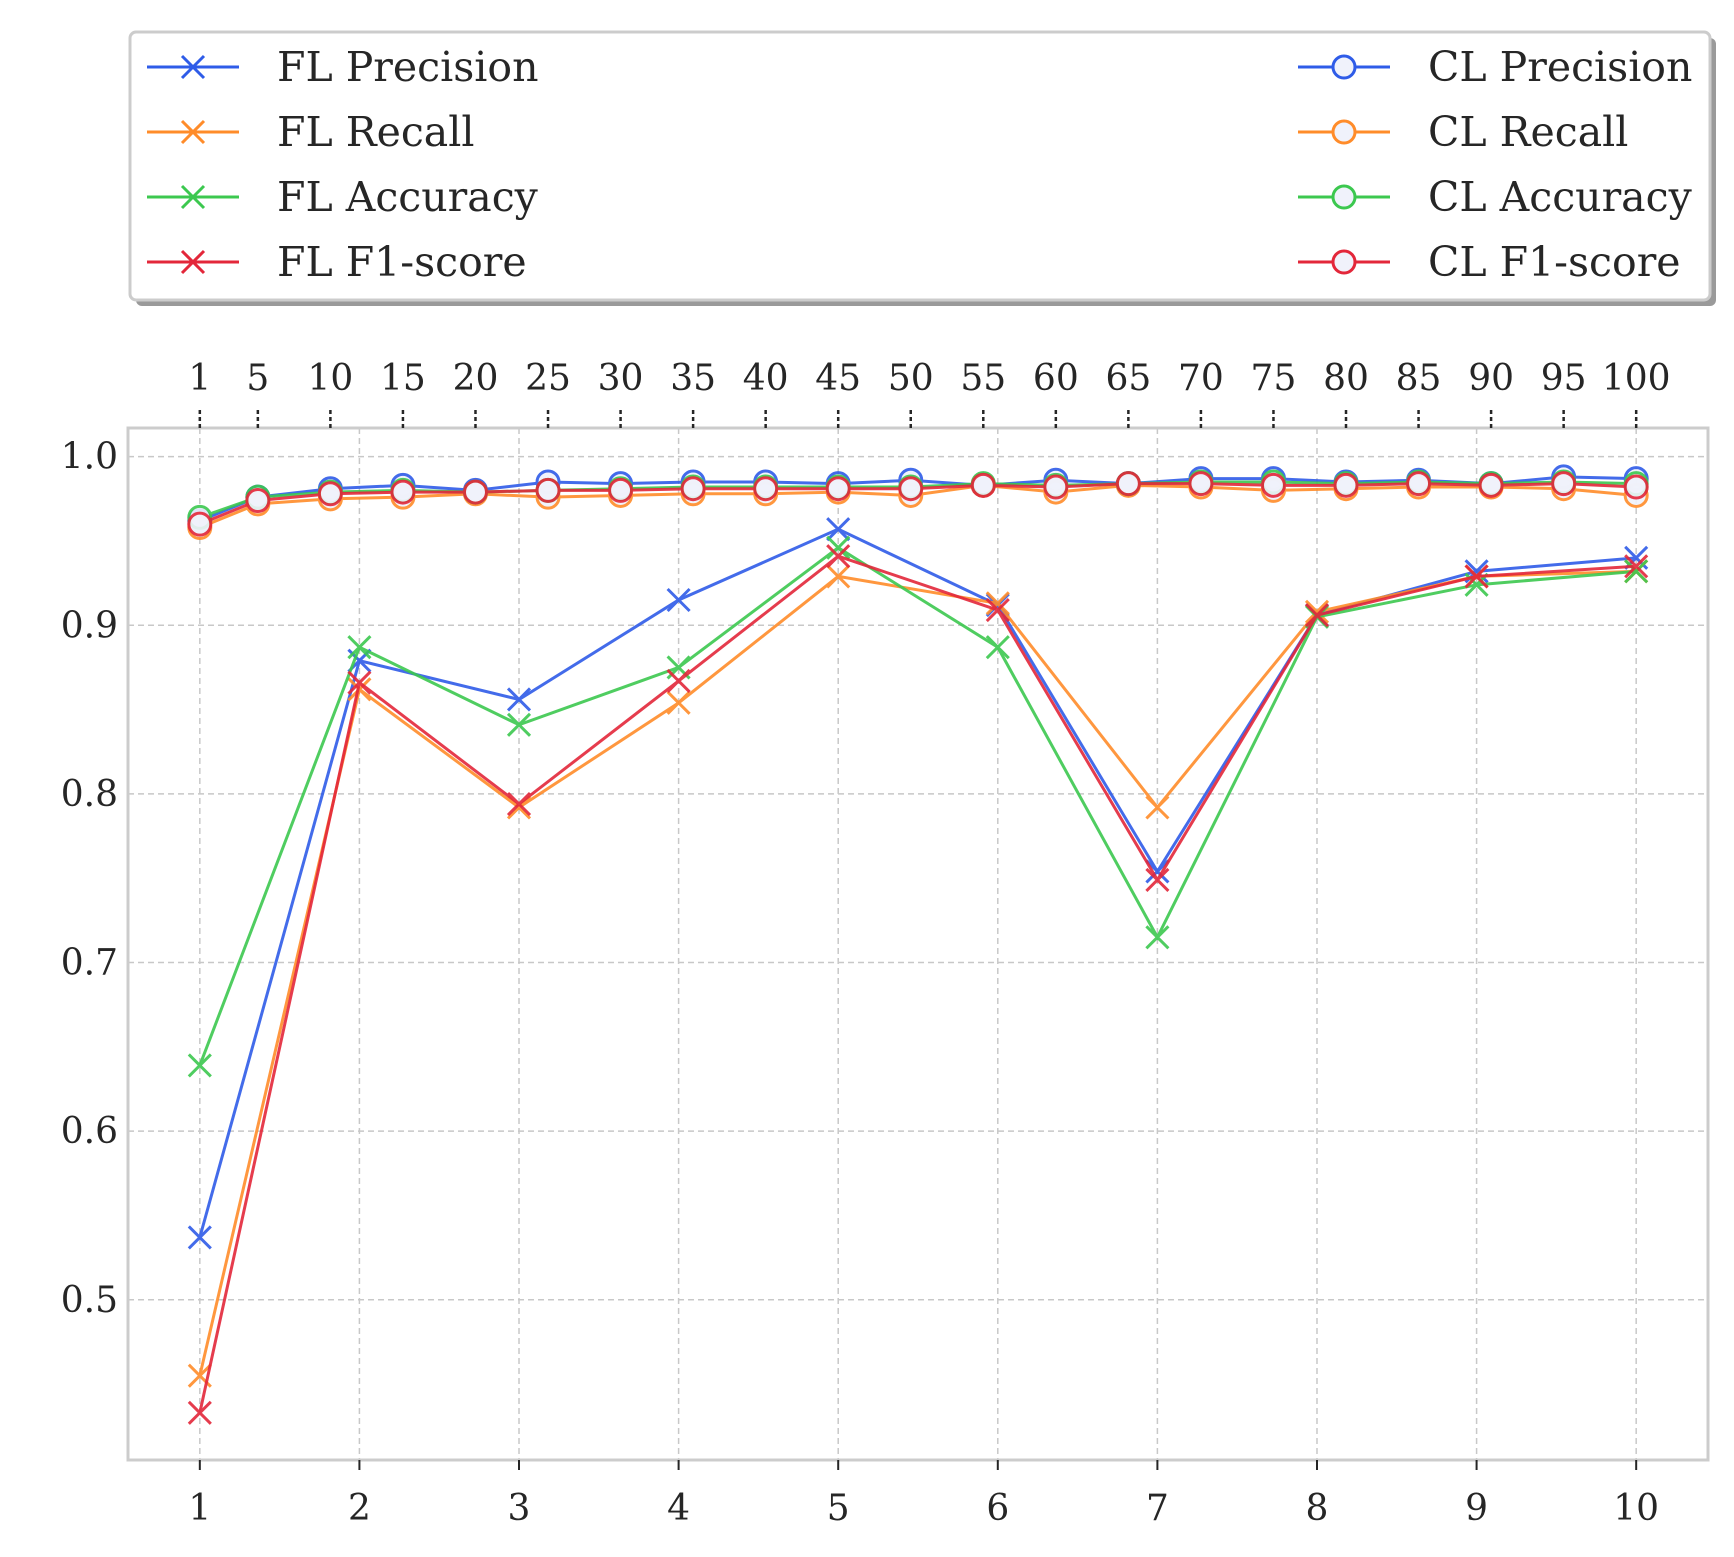 The width and height of the screenshot is (1734, 1557). Describe the element at coordinates (199, 1508) in the screenshot. I see `x-bottom-tick-label: 1` at that location.